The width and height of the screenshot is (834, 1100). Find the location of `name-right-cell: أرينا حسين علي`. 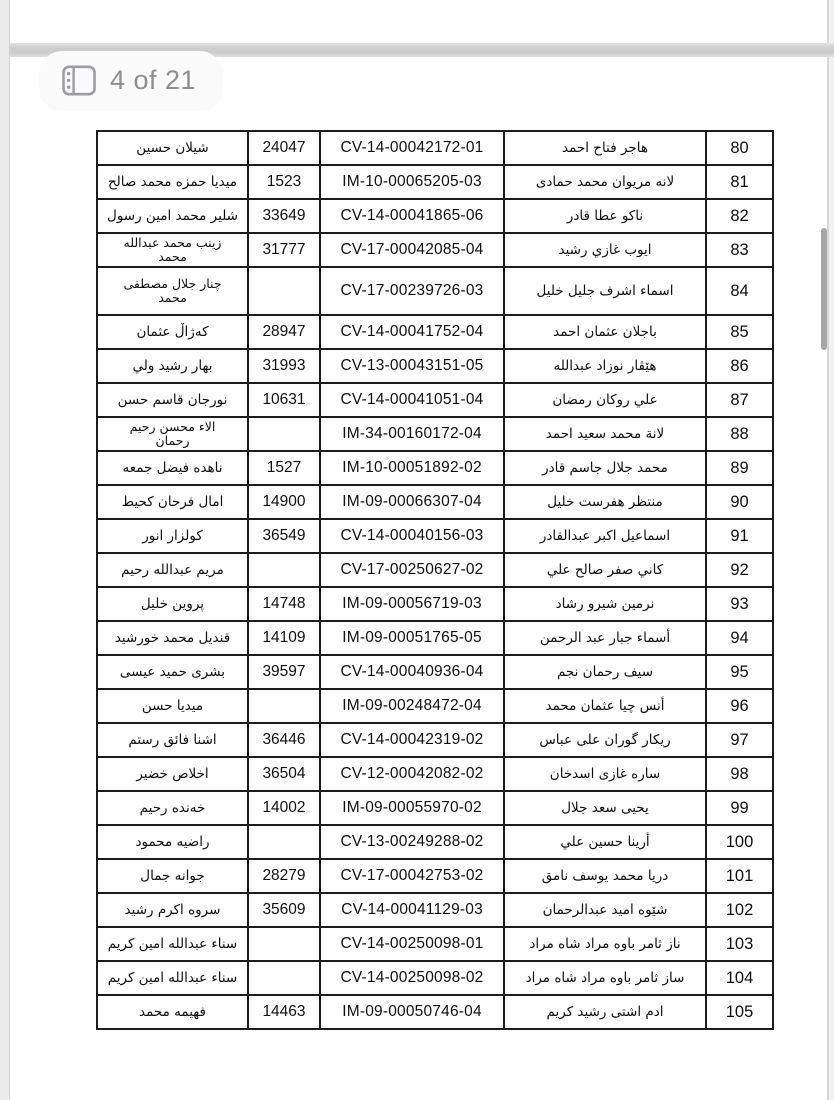

name-right-cell: أرينا حسين علي is located at coordinates (605, 842).